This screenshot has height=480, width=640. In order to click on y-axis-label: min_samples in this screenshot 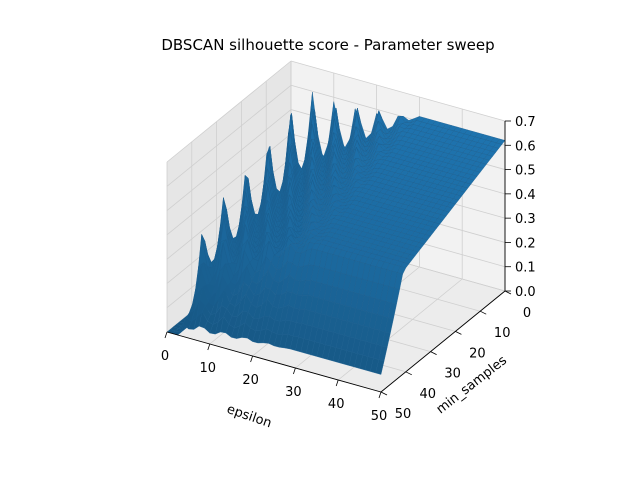, I will do `click(472, 385)`.